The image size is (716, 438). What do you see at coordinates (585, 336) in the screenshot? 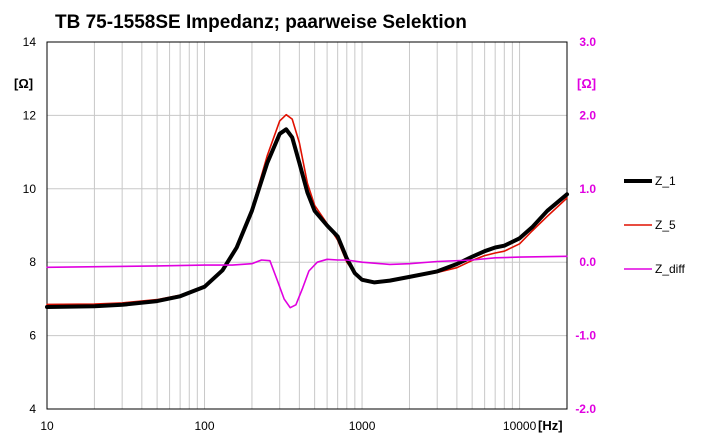
I see `right-tick-label: -1.0` at bounding box center [585, 336].